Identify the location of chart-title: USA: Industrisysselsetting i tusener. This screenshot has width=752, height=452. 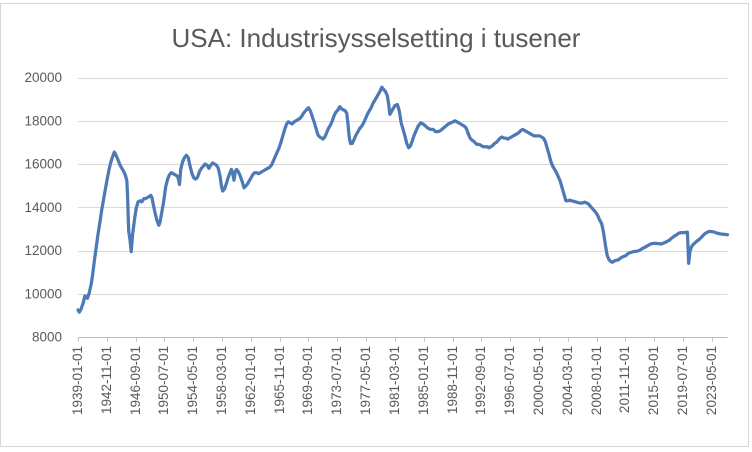
(376, 38).